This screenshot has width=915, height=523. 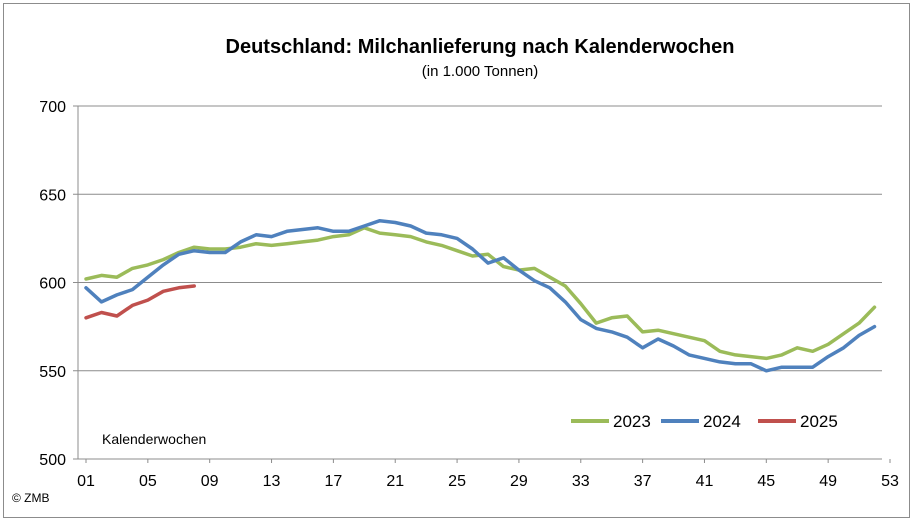 I want to click on series-line-2025, so click(x=140, y=302).